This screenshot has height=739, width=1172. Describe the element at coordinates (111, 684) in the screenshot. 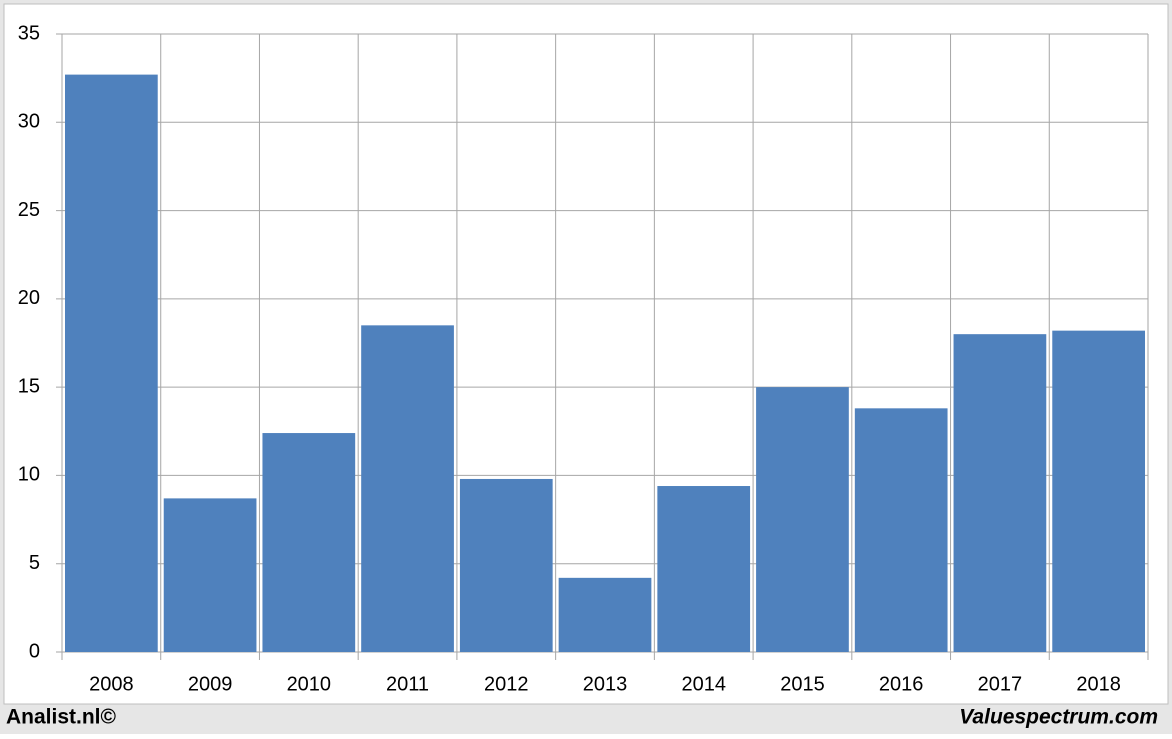

I see `x-tick-label: 2008` at that location.